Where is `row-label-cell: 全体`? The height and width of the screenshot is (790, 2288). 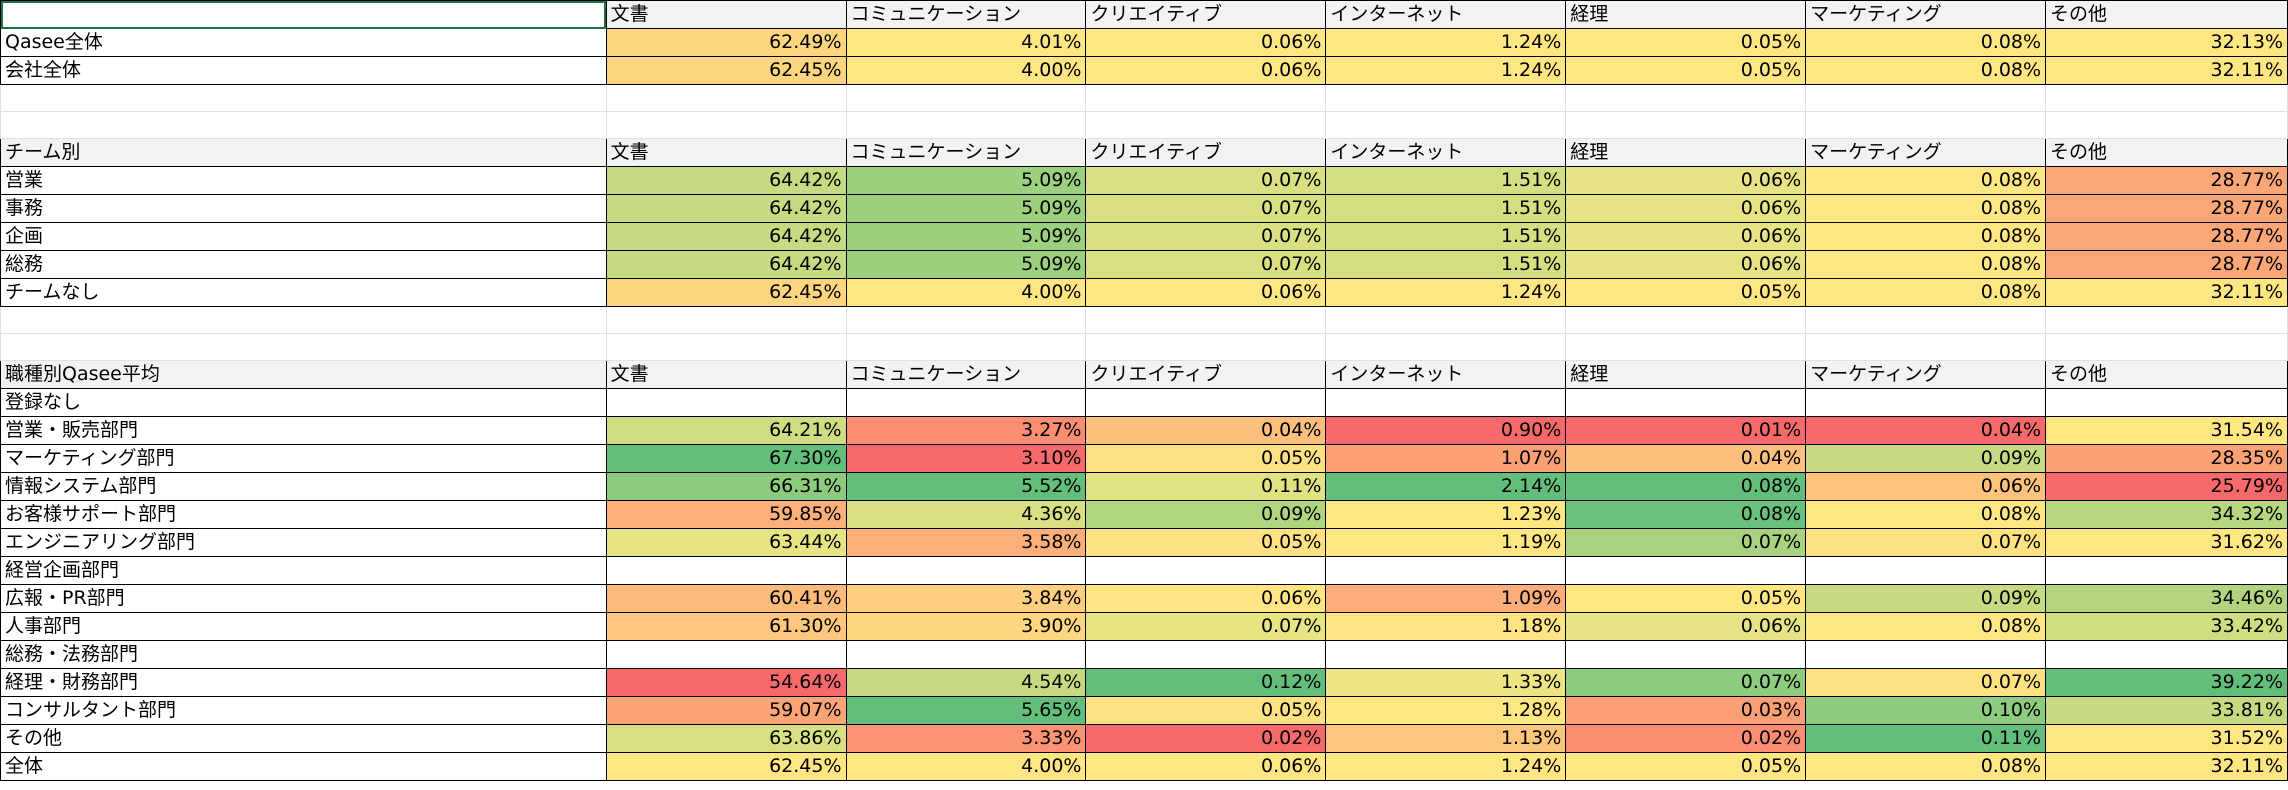
row-label-cell: 全体 is located at coordinates (303, 766).